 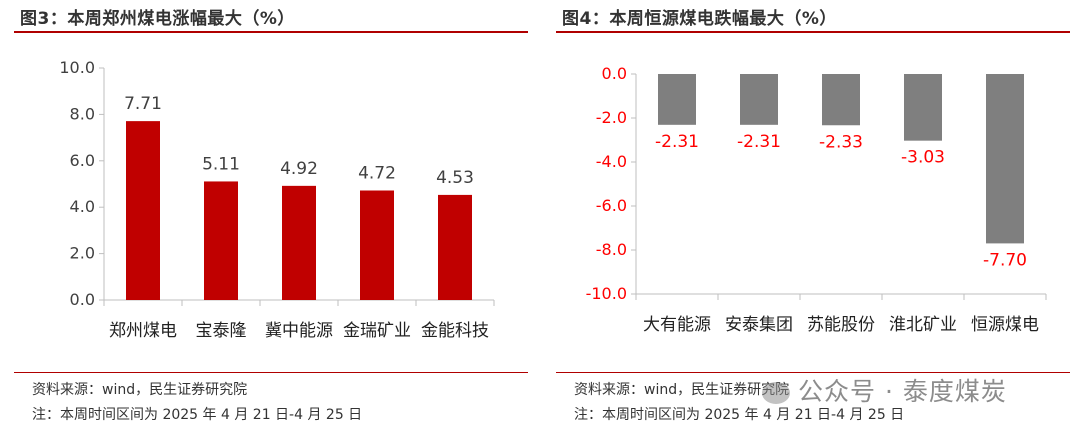 What do you see at coordinates (299, 331) in the screenshot?
I see `category-label: 冀中能源` at bounding box center [299, 331].